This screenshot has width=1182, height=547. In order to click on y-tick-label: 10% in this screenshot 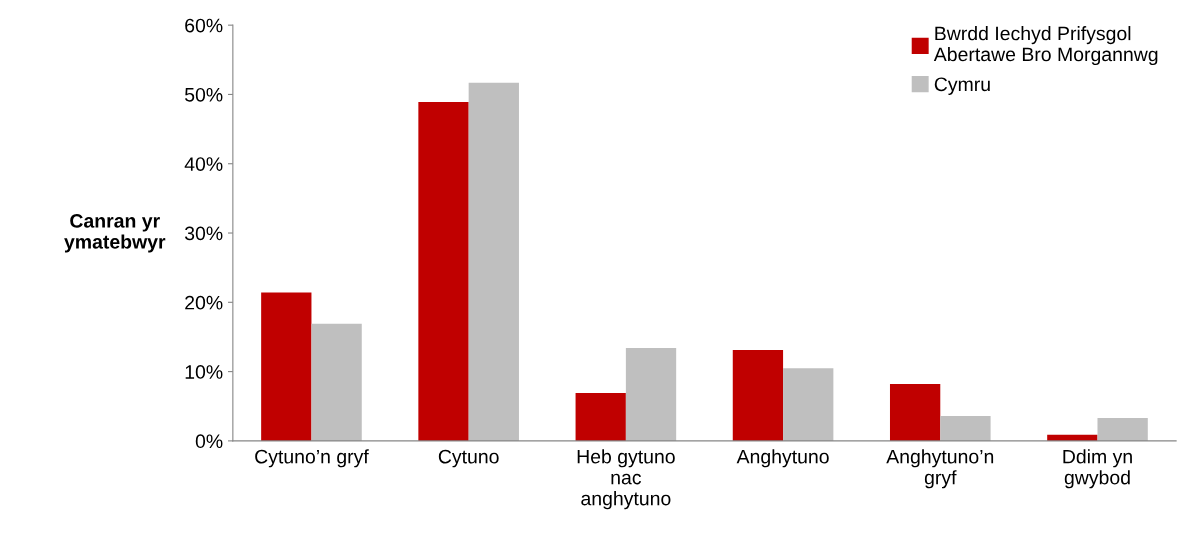, I will do `click(204, 372)`.